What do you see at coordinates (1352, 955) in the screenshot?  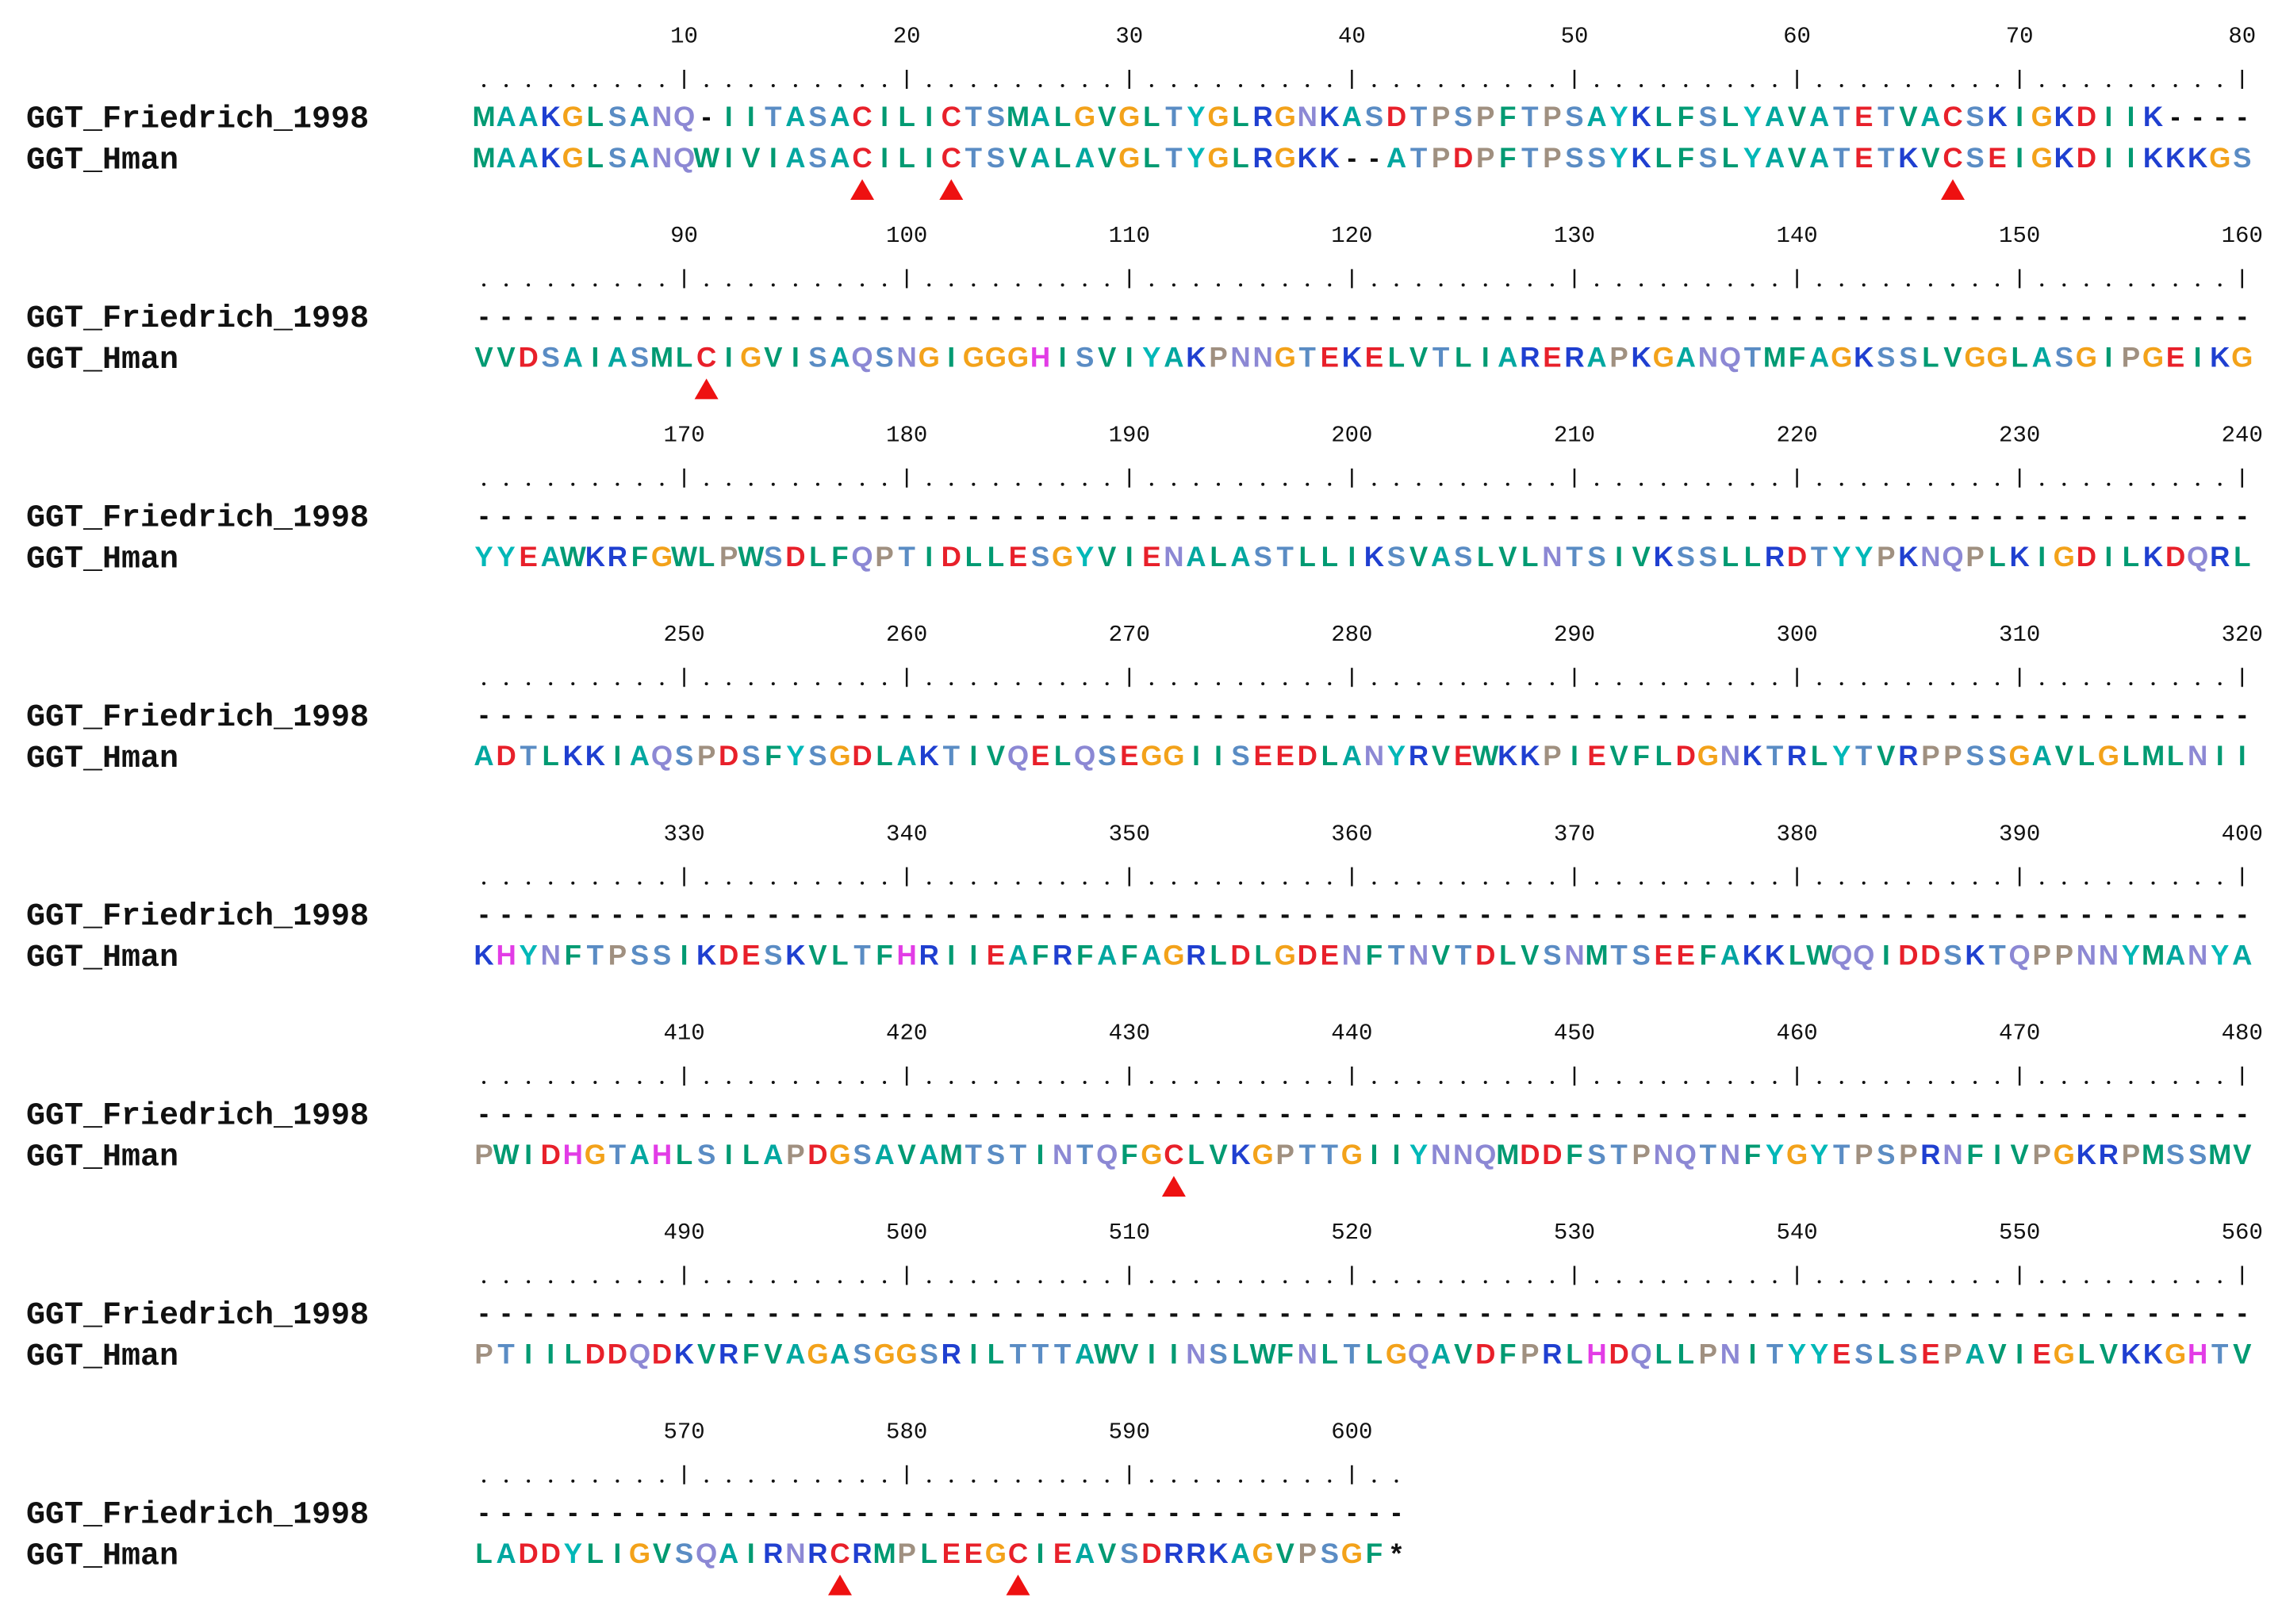 I see `residue: N` at bounding box center [1352, 955].